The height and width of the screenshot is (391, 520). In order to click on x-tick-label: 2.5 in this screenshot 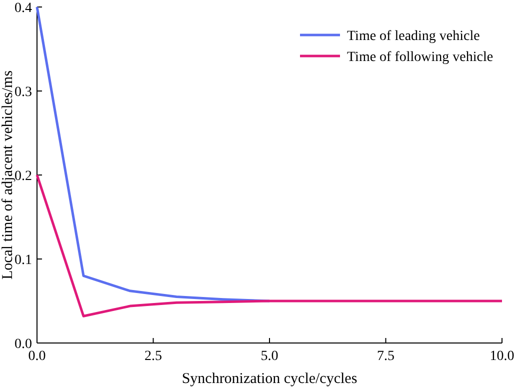, I will do `click(153, 356)`.